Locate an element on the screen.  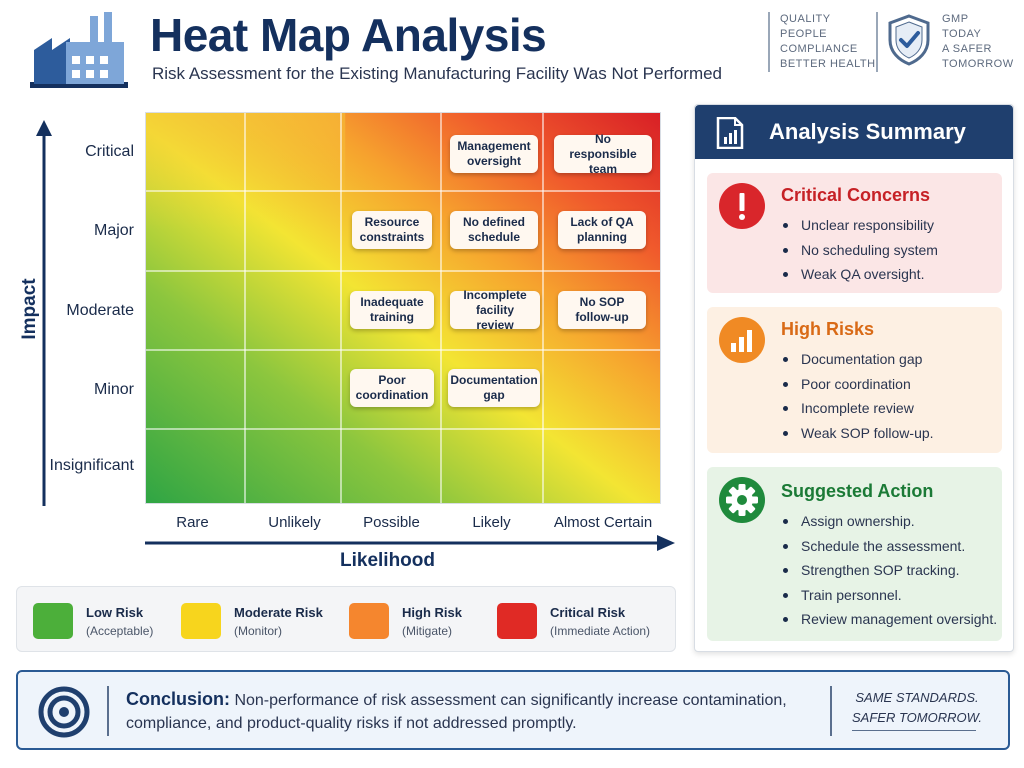
list-item-text: Strengthen SOP tracking. is located at coordinates (880, 570).